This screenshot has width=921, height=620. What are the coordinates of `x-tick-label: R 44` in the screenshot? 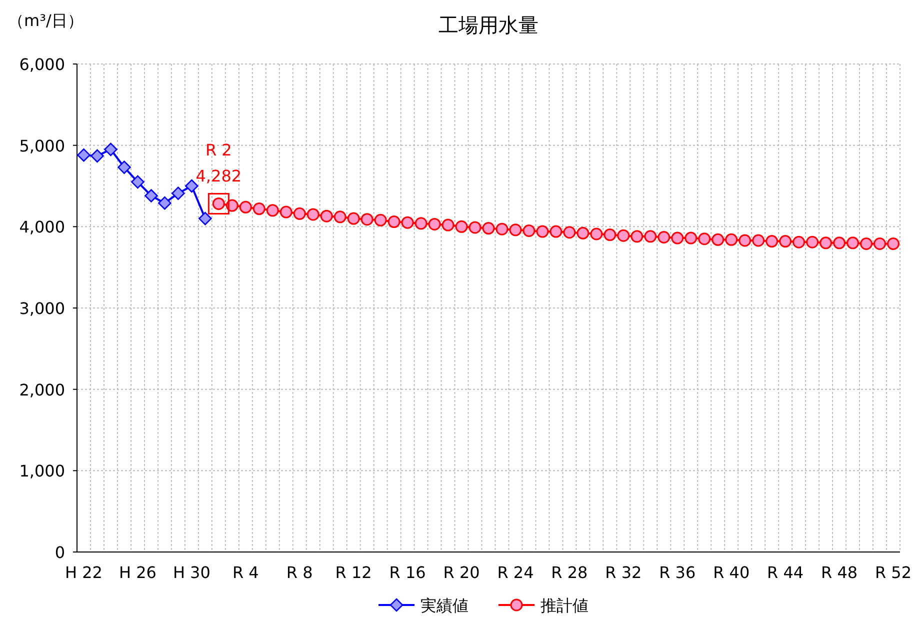 It's located at (785, 572).